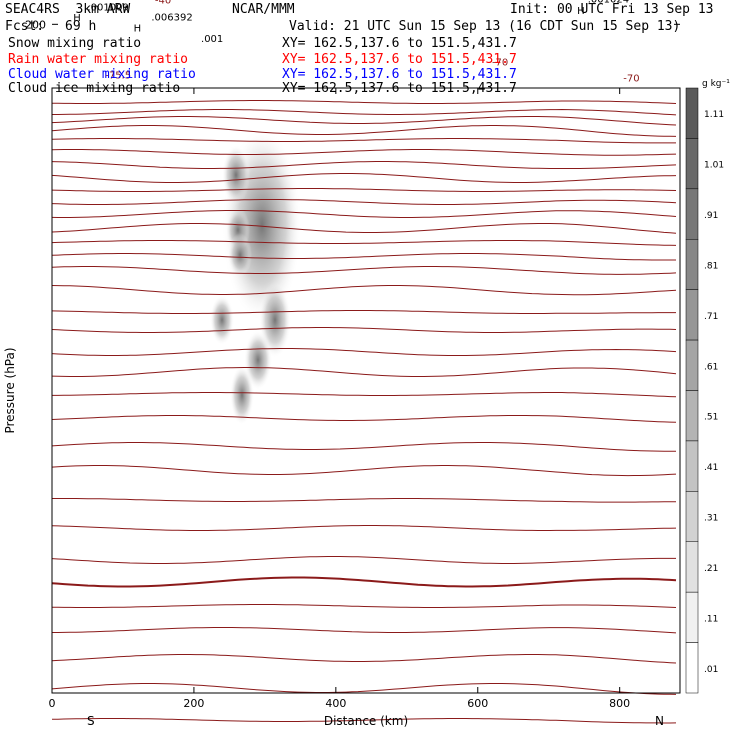 The width and height of the screenshot is (740, 740). Describe the element at coordinates (98, 59) in the screenshot. I see `field-name-rain: Rain water mixing ratio` at that location.